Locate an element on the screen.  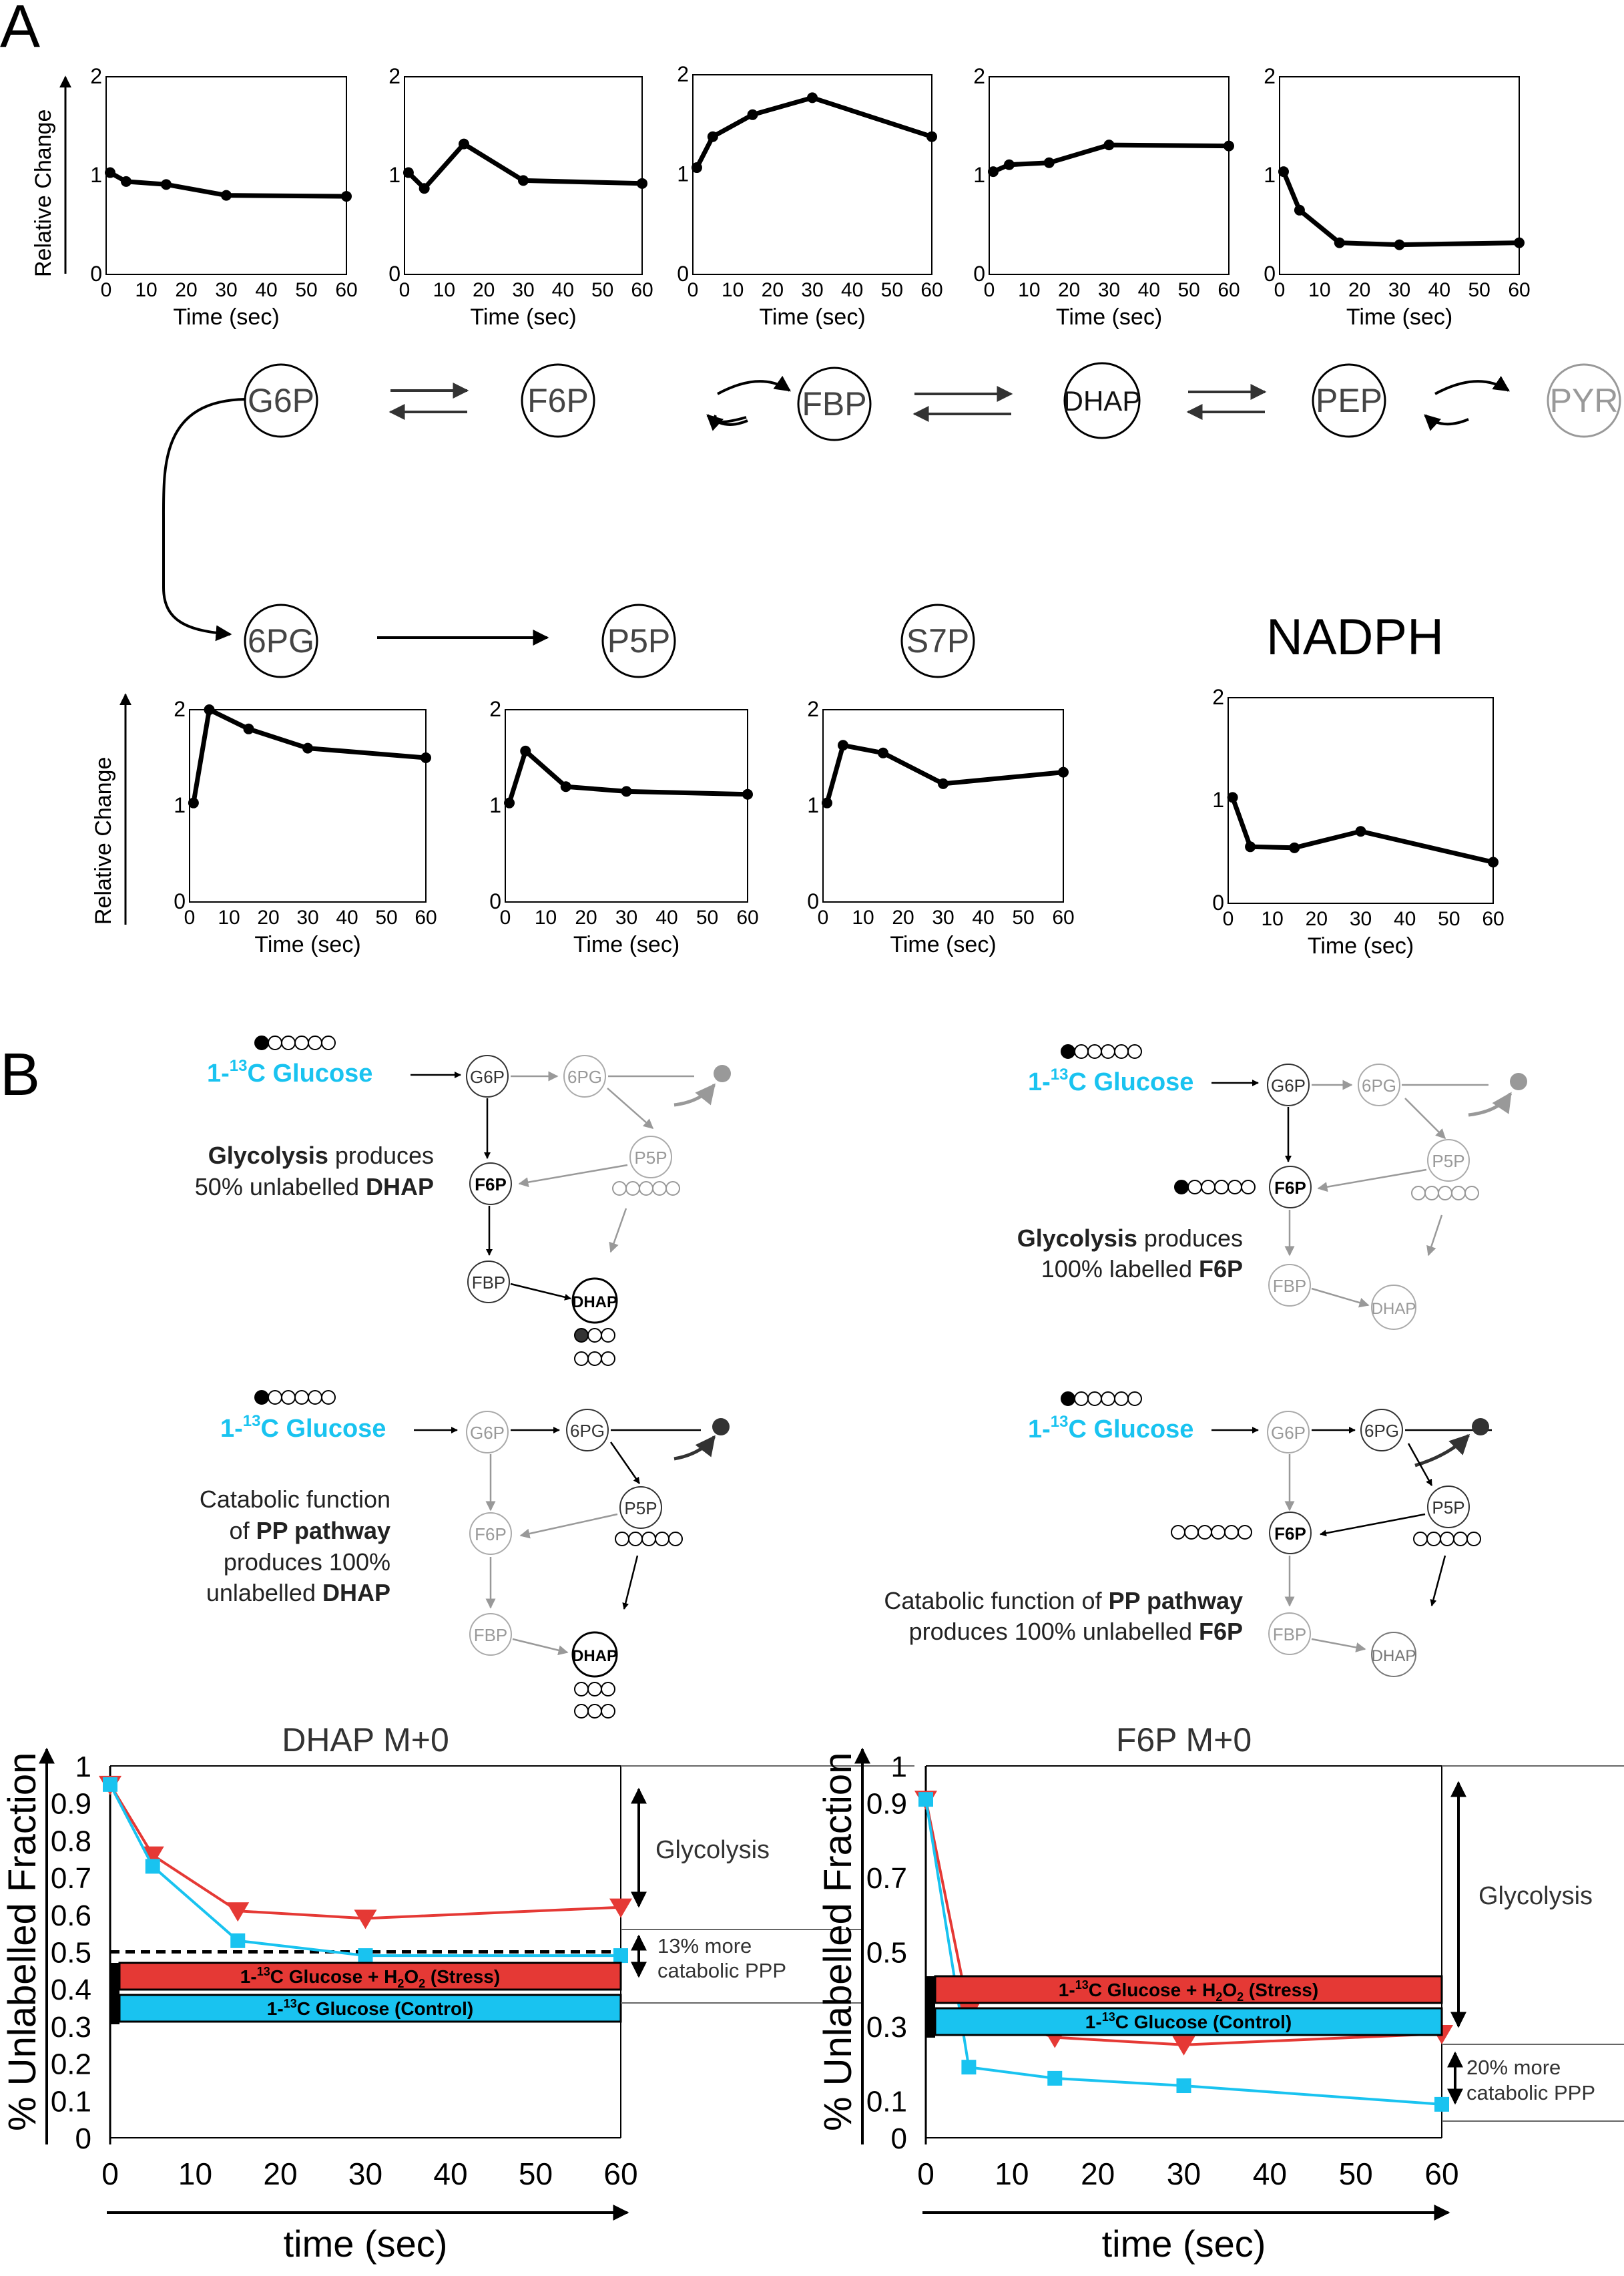
ppp-label-1: 13% more is located at coordinates (704, 1946).